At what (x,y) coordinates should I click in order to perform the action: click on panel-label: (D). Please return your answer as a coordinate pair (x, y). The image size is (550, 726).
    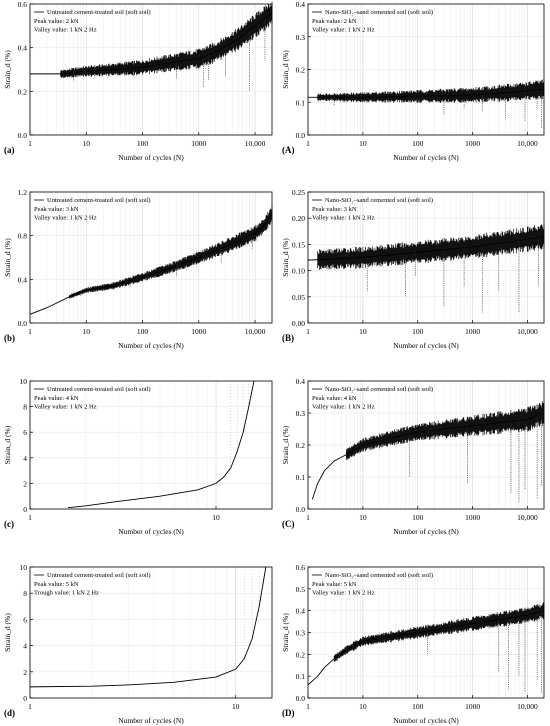
    Looking at the image, I should click on (288, 713).